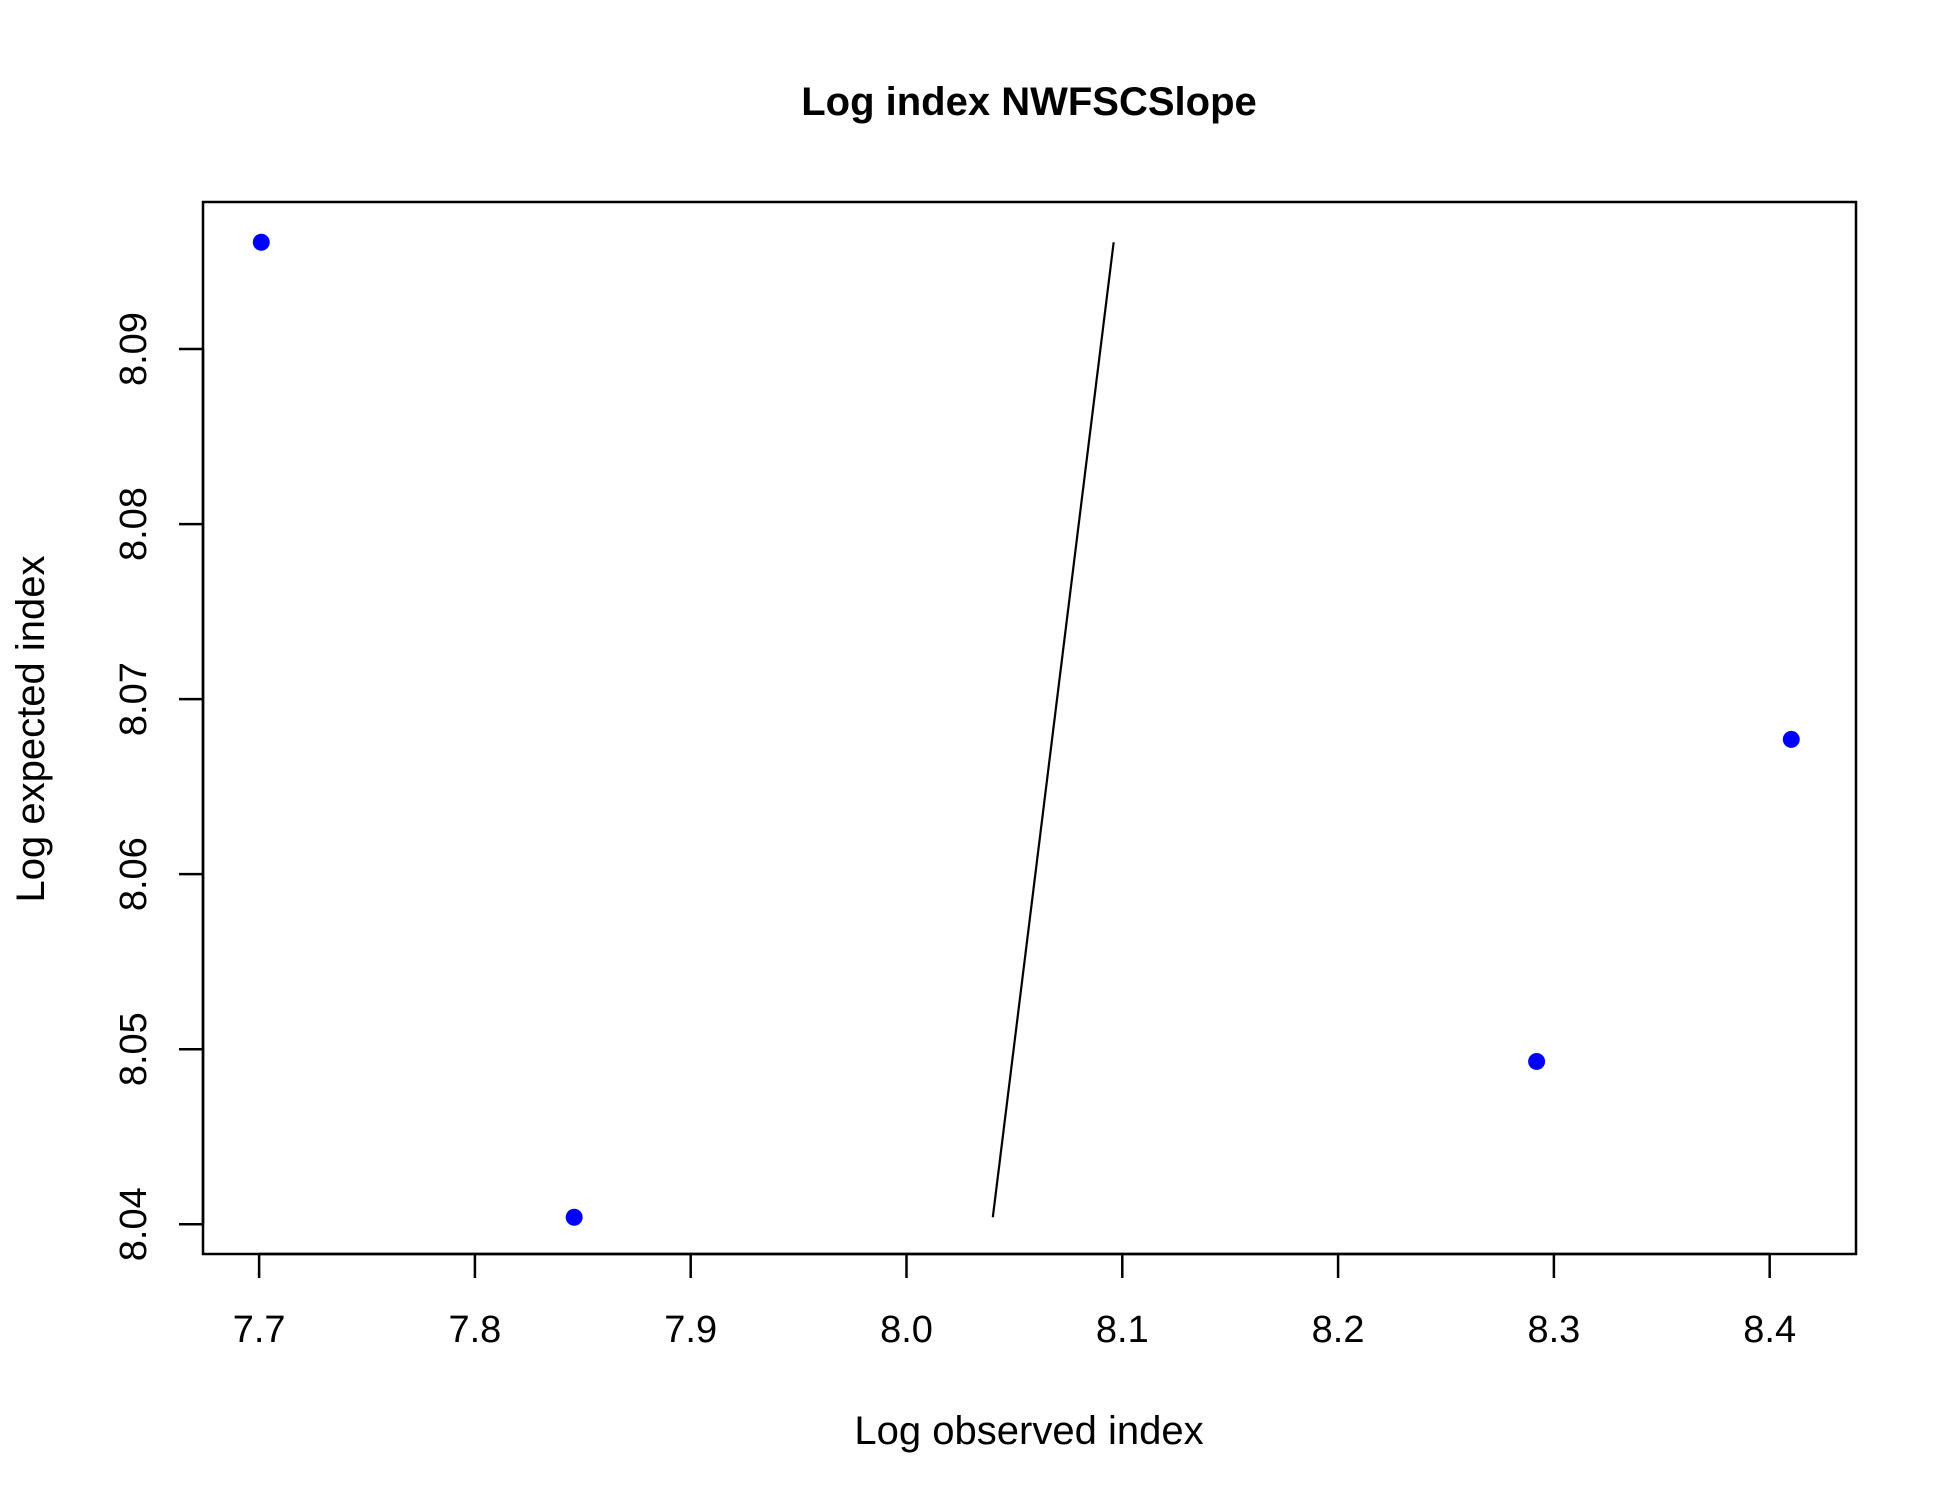 The width and height of the screenshot is (1950, 1500). Describe the element at coordinates (906, 1330) in the screenshot. I see `x-tick-label: 8.0` at that location.